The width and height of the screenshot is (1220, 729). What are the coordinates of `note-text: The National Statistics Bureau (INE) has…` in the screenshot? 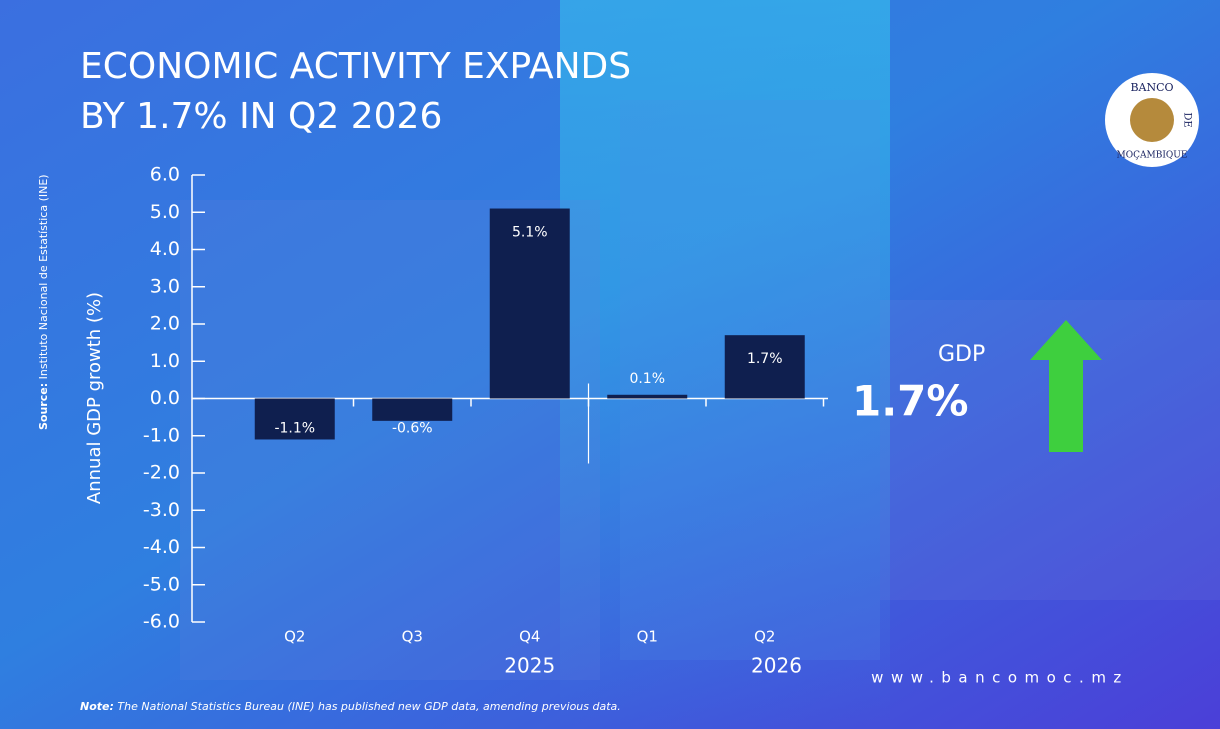 It's located at (368, 706).